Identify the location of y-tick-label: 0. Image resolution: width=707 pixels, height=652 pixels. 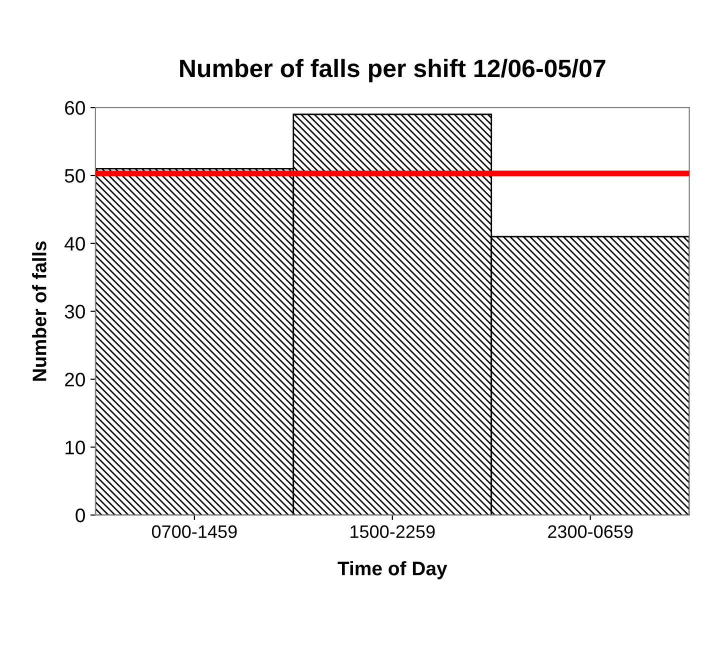
(80, 515).